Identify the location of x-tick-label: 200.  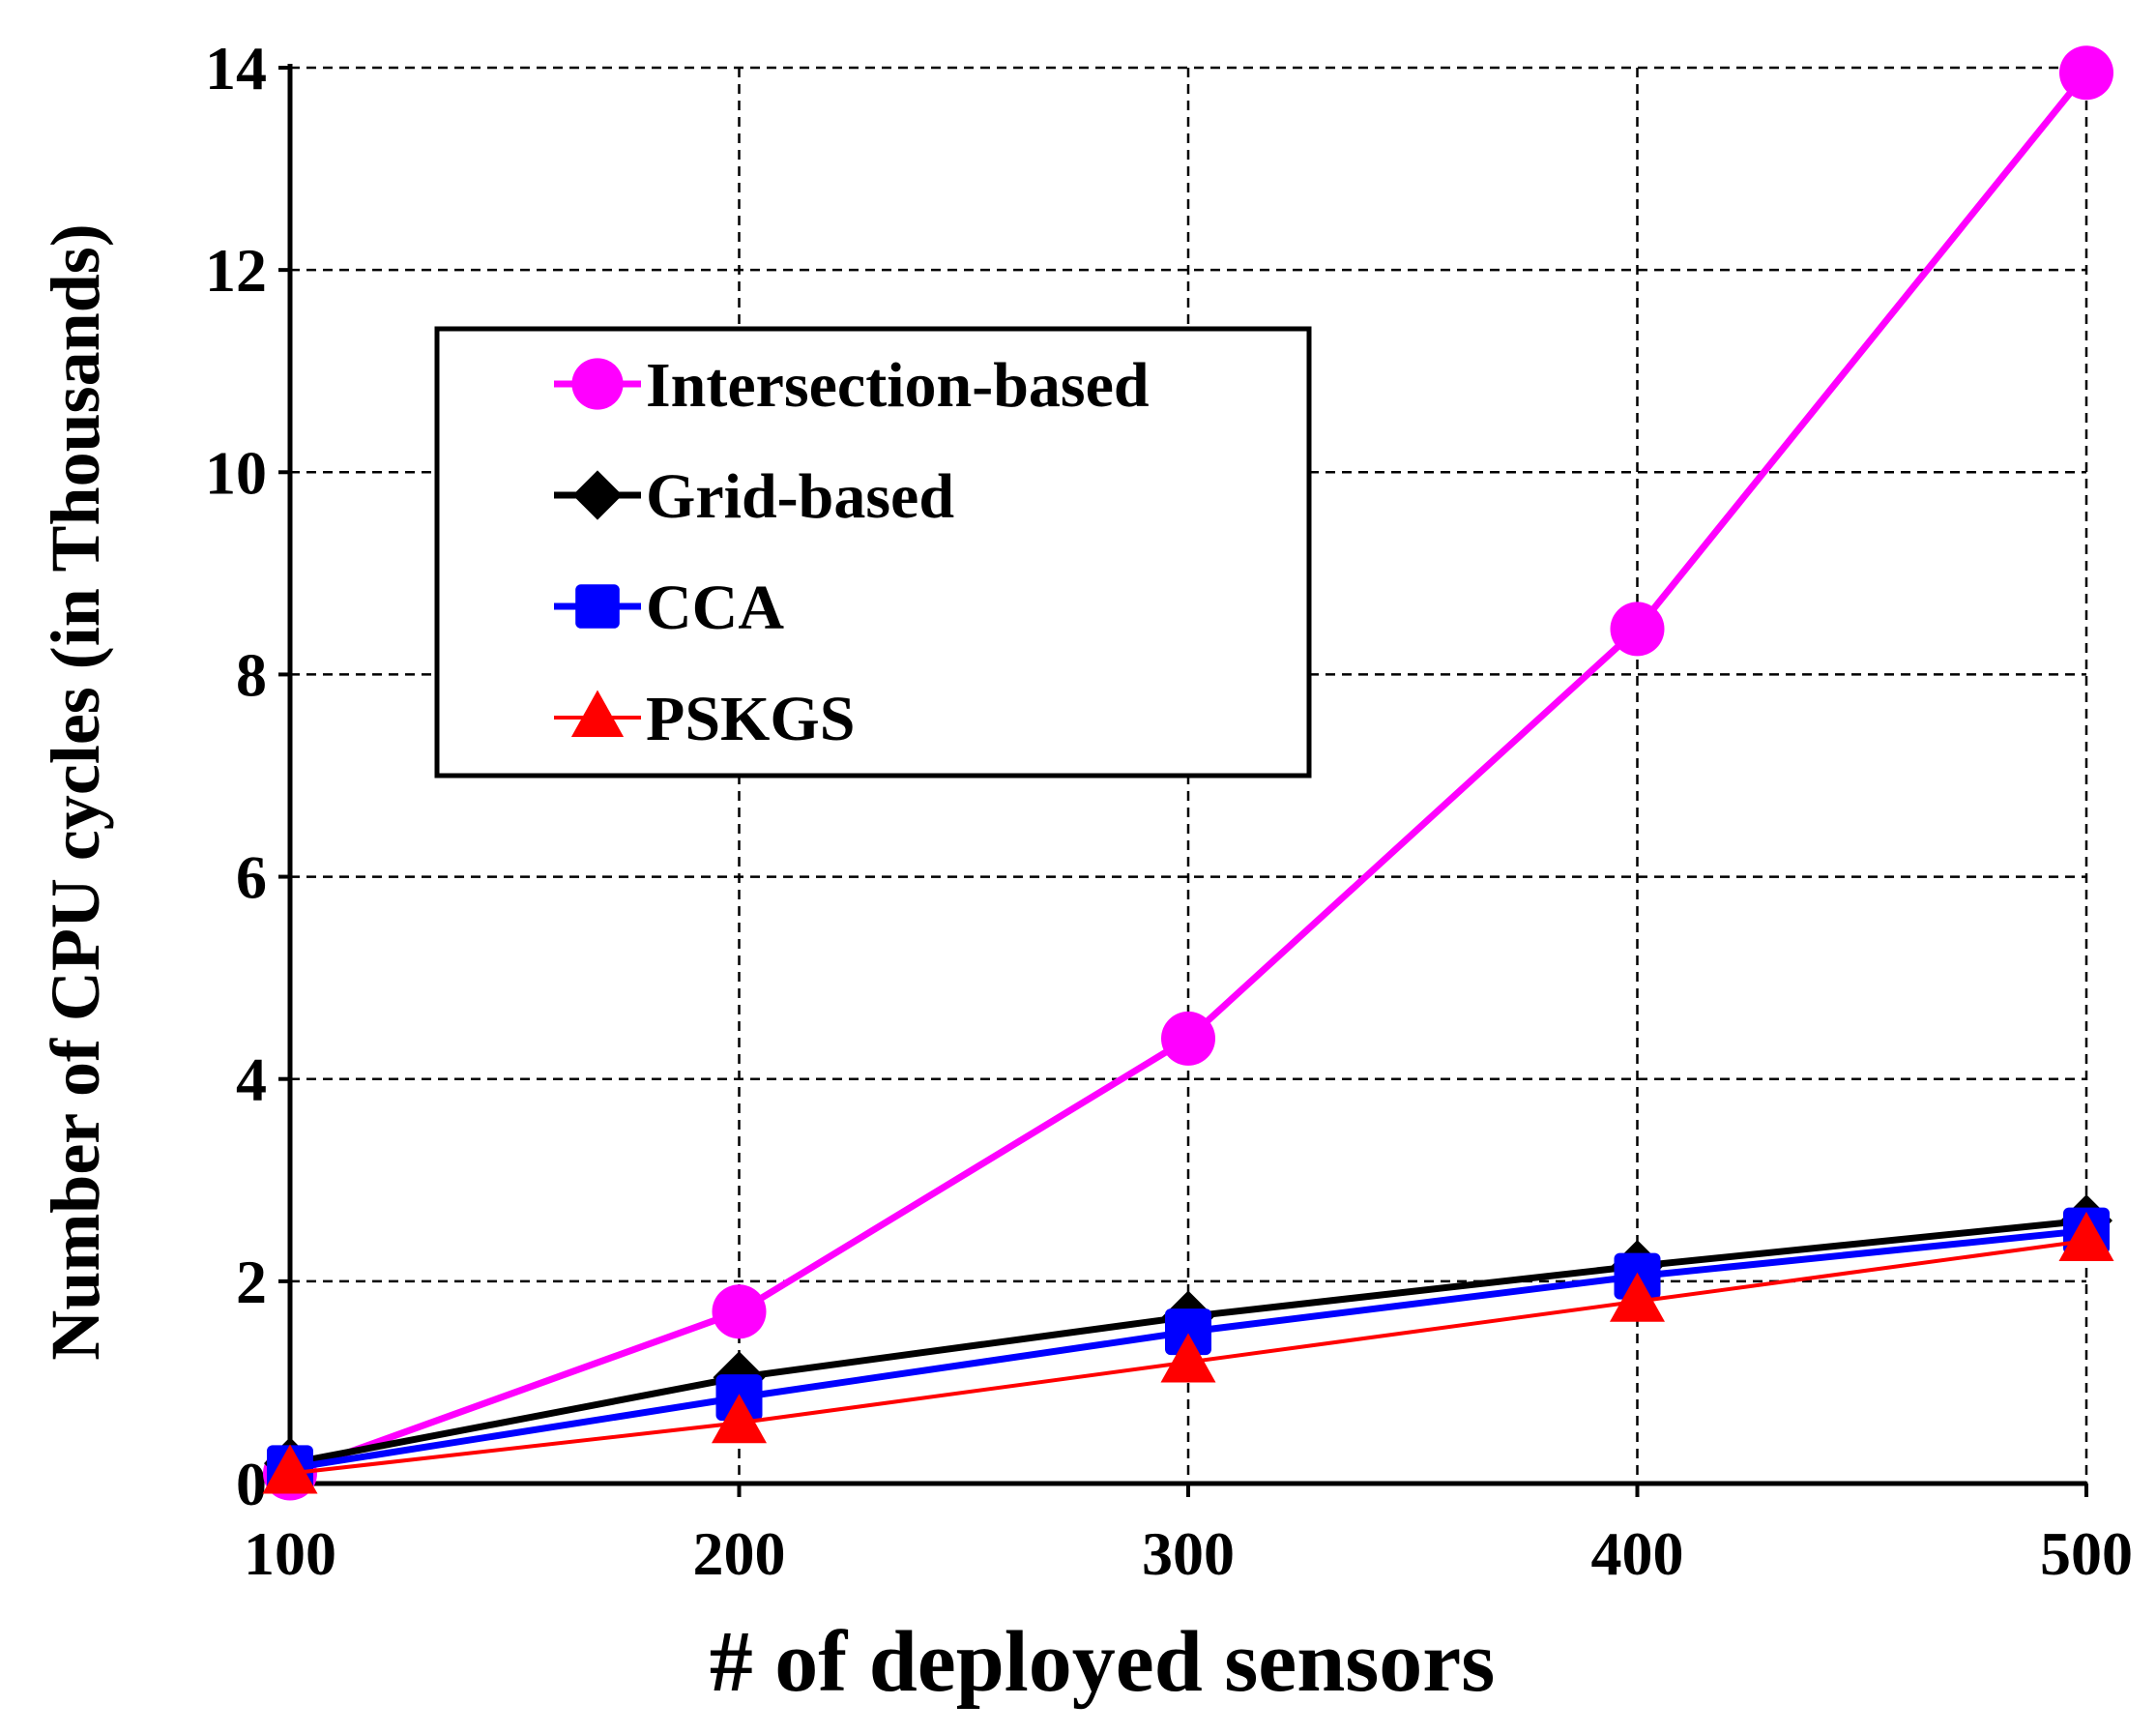
(739, 1553).